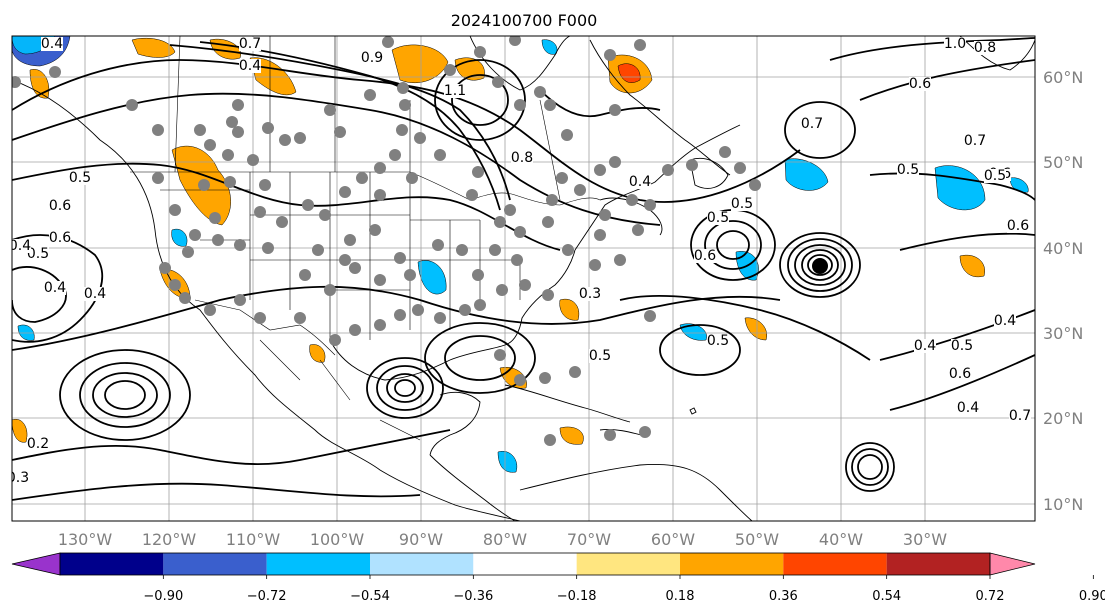 The width and height of the screenshot is (1105, 615). Describe the element at coordinates (522, 158) in the screenshot. I see `contour-label: 0.8` at that location.